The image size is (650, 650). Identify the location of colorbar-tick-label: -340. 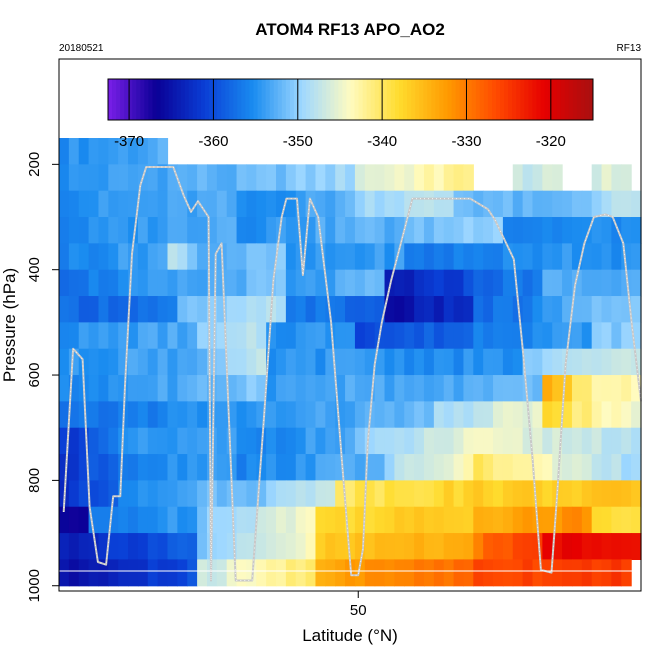
(382, 141).